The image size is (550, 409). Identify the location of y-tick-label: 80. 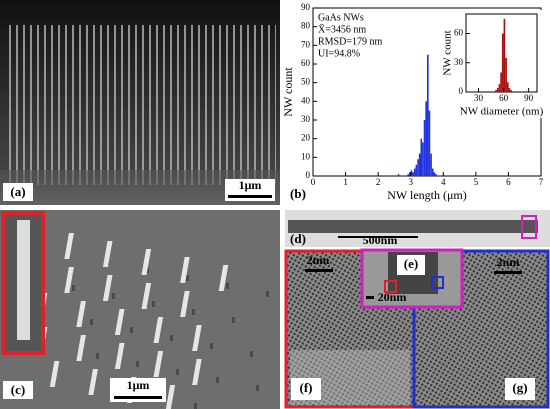
(306, 26).